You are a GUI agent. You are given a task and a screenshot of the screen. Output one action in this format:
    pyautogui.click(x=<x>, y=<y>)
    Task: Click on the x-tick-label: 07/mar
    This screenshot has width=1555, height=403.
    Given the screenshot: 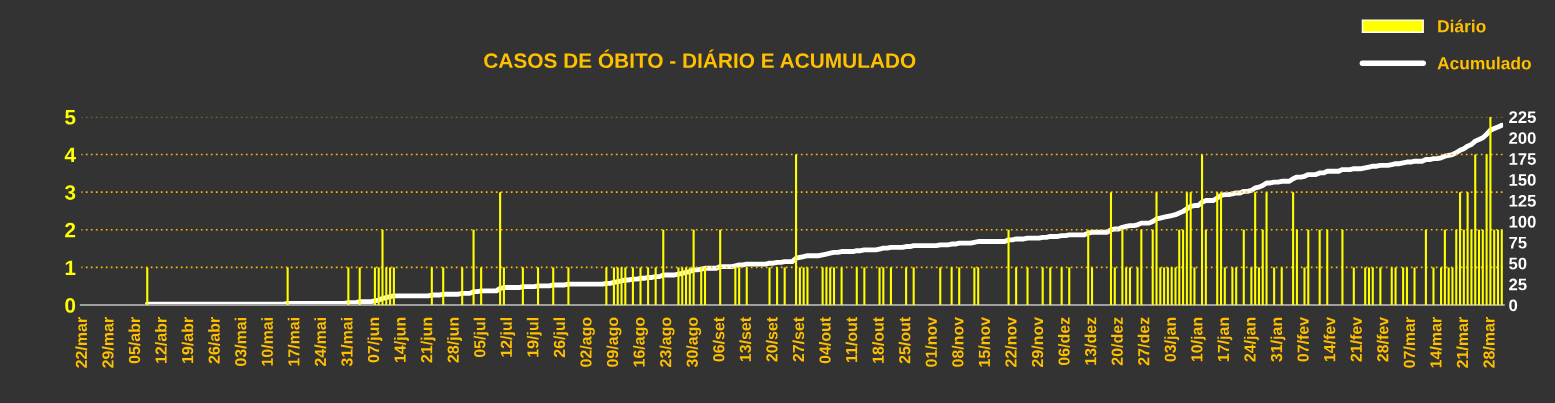 What is the action you would take?
    pyautogui.click(x=1409, y=342)
    